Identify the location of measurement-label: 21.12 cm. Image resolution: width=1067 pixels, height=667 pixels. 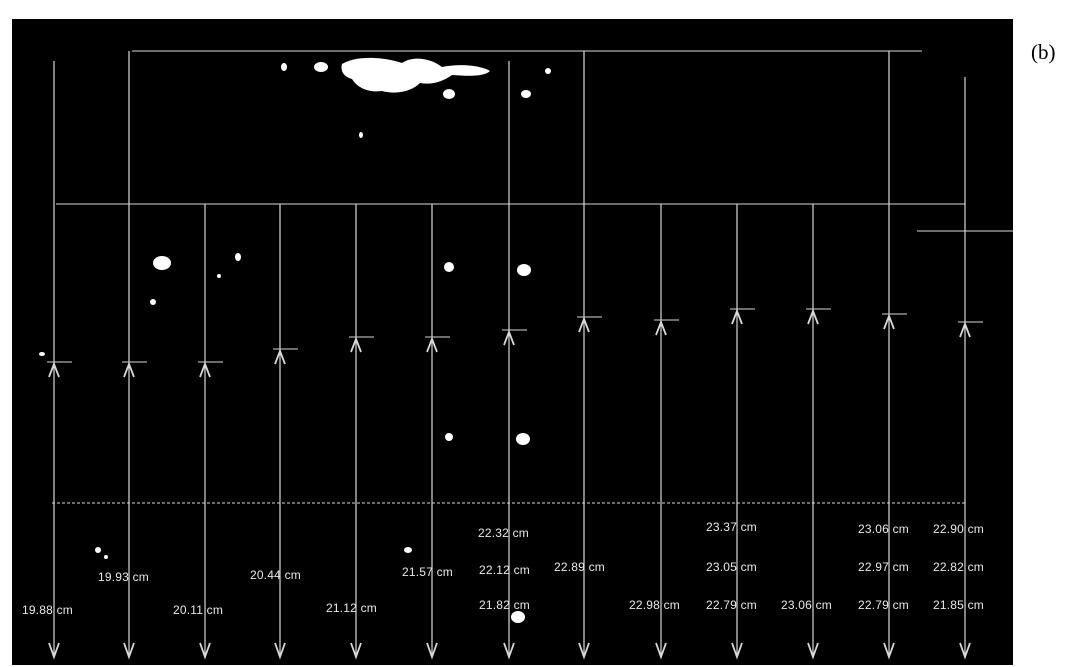
(351, 608).